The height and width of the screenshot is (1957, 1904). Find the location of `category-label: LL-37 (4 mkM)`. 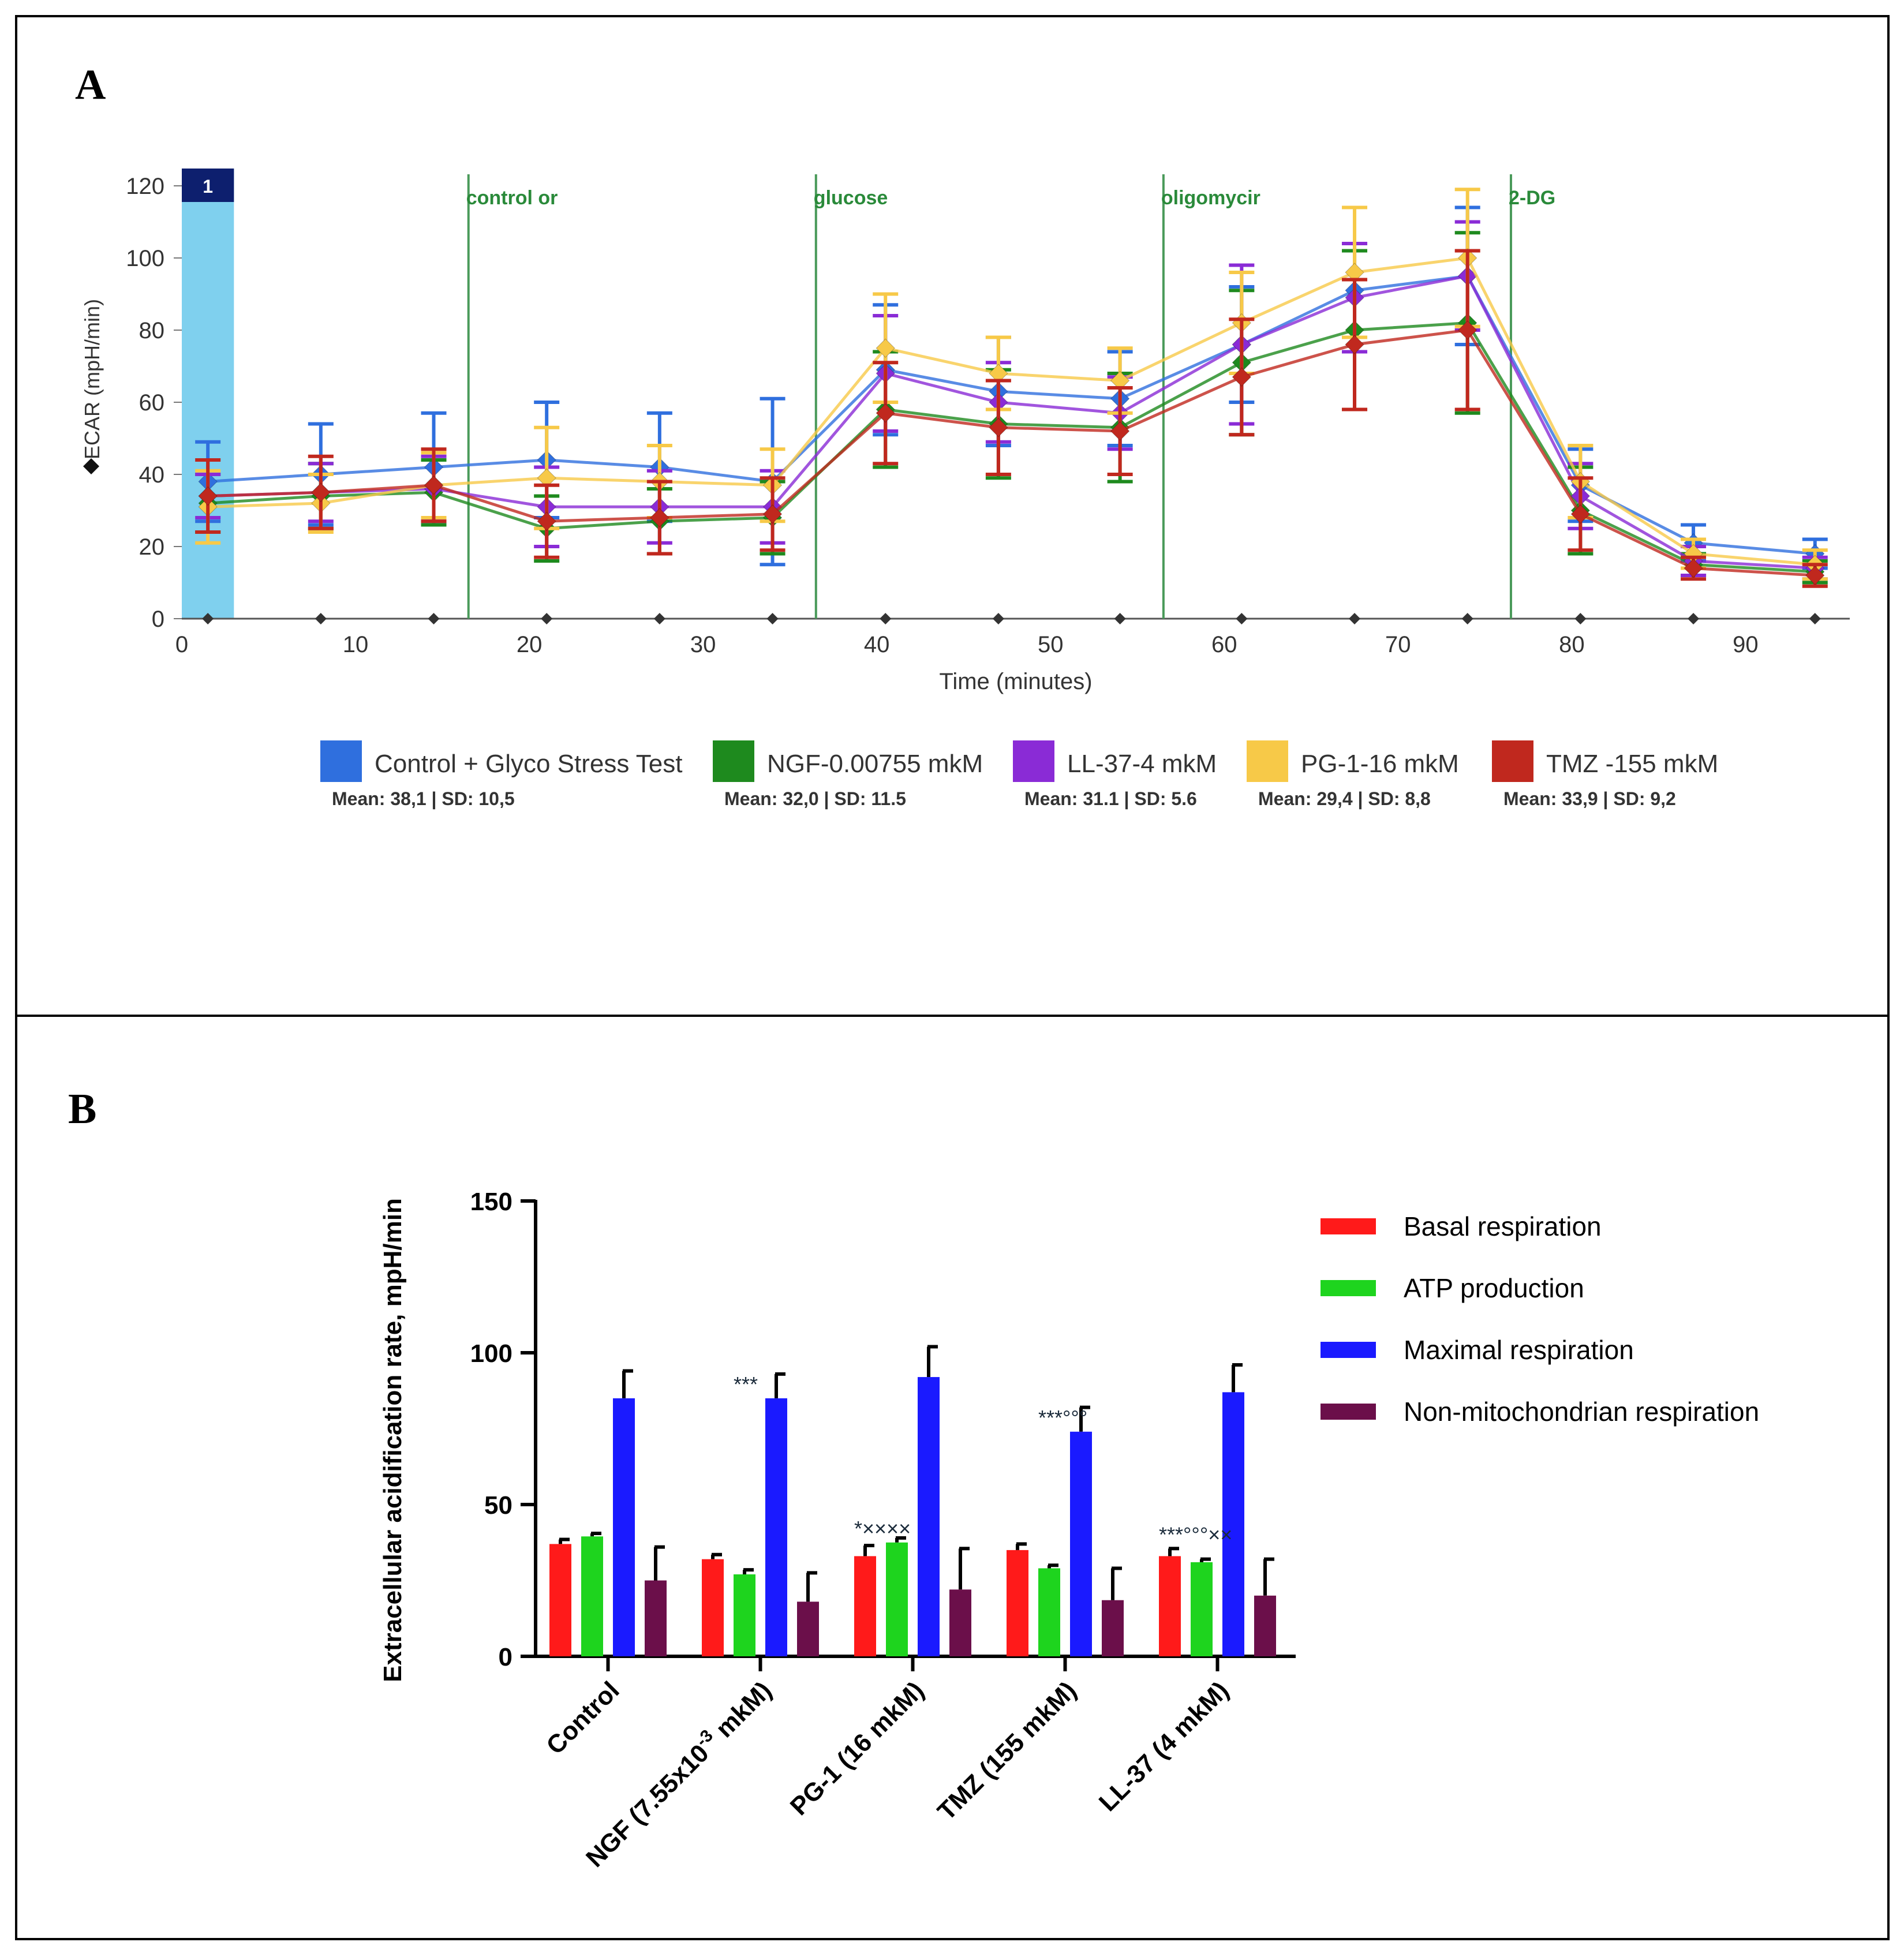

category-label: LL-37 (4 mkM) is located at coordinates (1165, 1746).